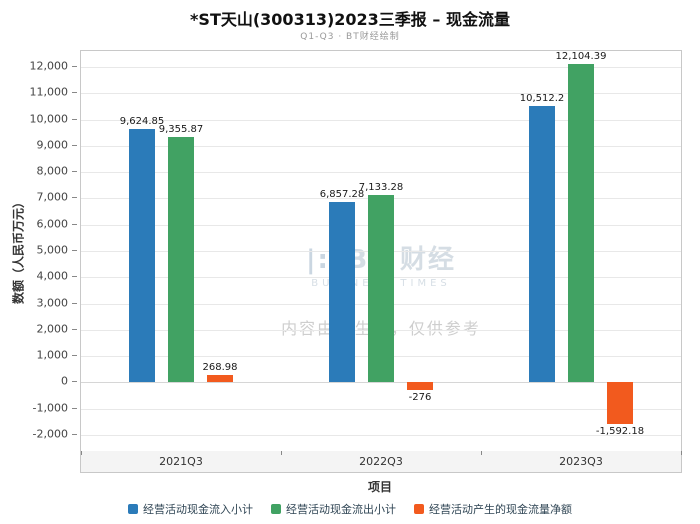 The height and width of the screenshot is (524, 700). Describe the element at coordinates (342, 195) in the screenshot. I see `bar-value-label: 6,857.28` at that location.